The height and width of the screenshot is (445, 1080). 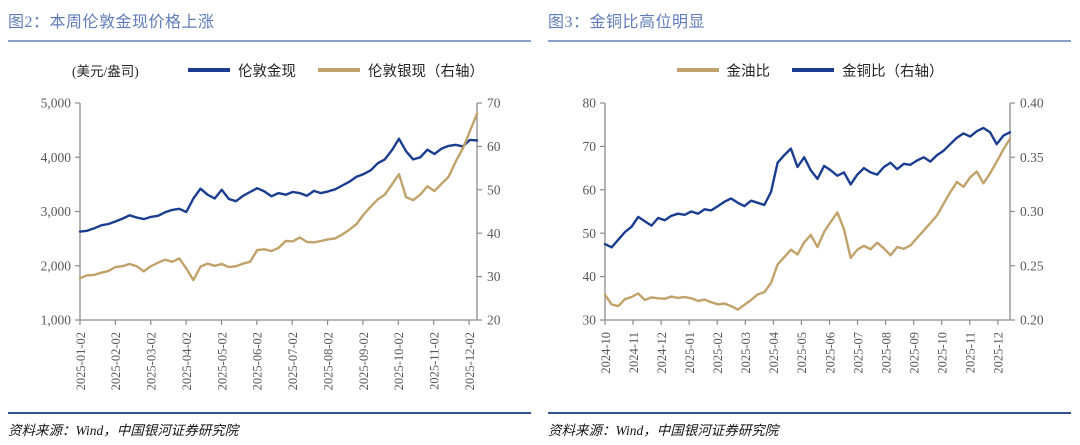 What do you see at coordinates (494, 103) in the screenshot?
I see `right-tick-label: 70` at bounding box center [494, 103].